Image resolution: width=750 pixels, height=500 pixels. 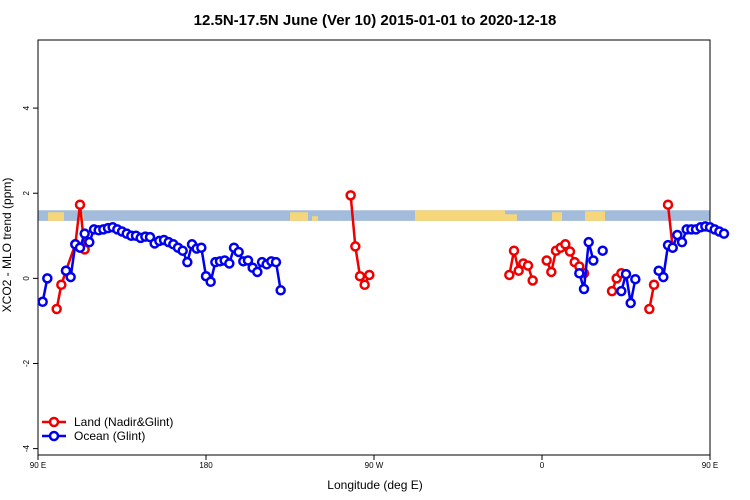 I want to click on x-tick-label: 180, so click(x=206, y=465).